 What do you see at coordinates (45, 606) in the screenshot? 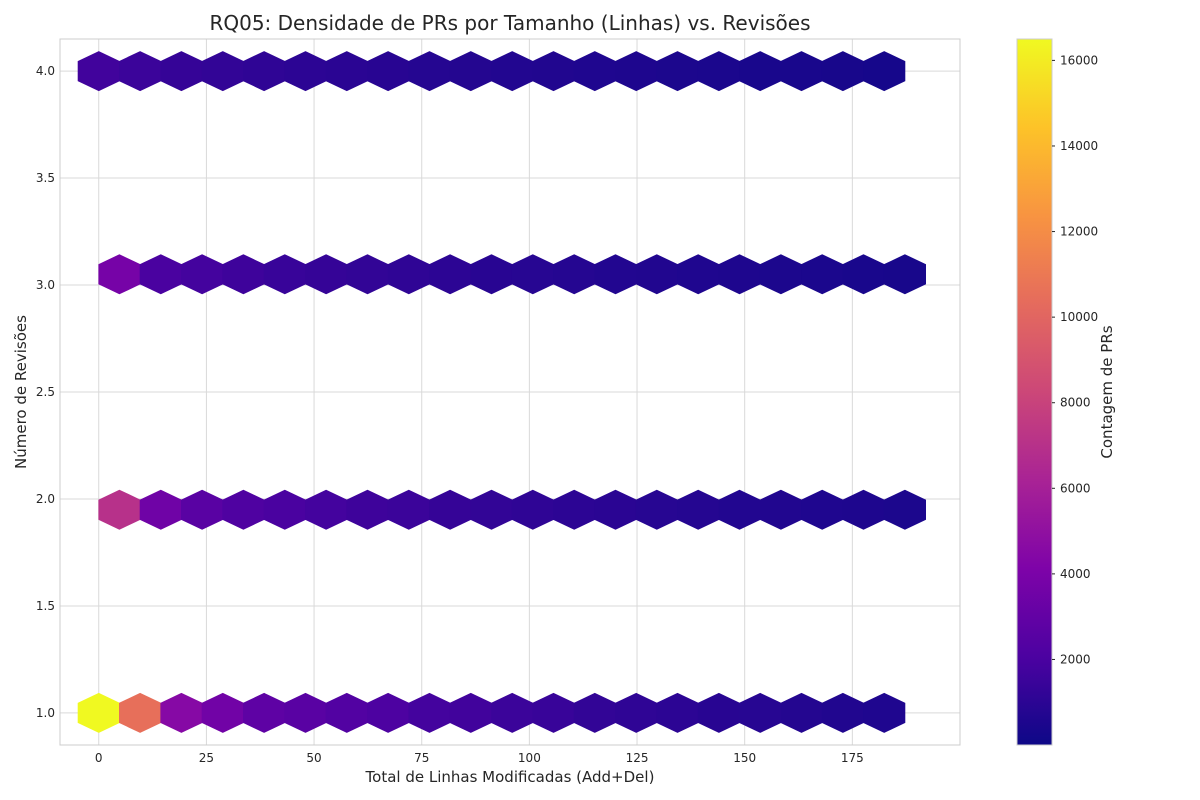
I see `y-tick-label: 1.5` at bounding box center [45, 606].